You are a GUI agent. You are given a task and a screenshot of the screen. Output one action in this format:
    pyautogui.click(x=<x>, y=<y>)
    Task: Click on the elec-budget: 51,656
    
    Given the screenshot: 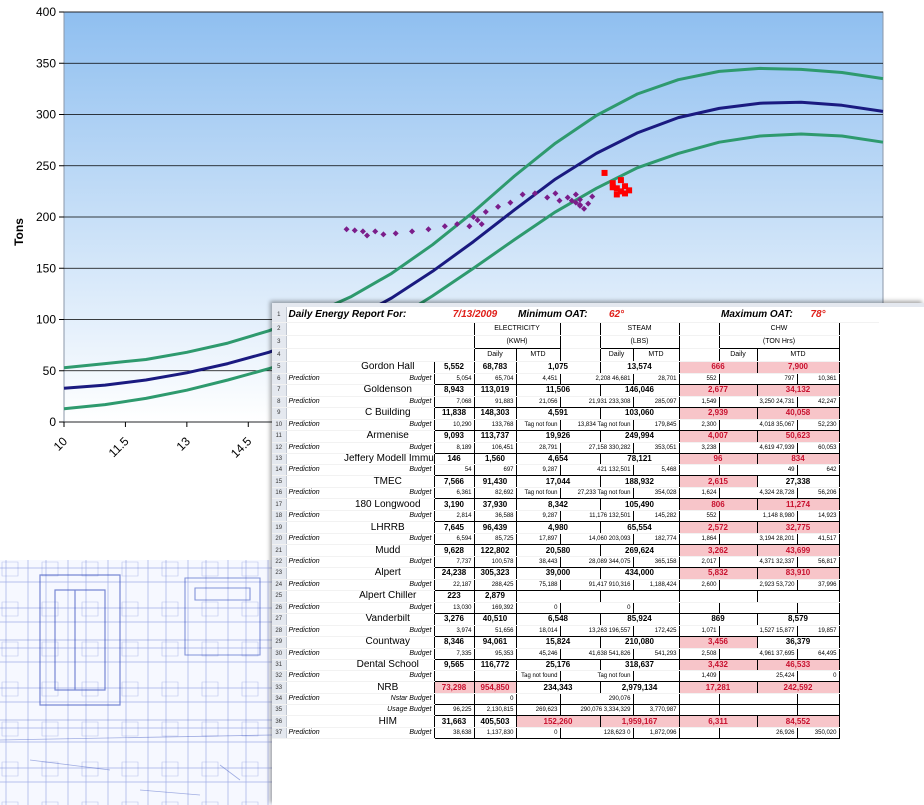 What is the action you would take?
    pyautogui.click(x=495, y=631)
    